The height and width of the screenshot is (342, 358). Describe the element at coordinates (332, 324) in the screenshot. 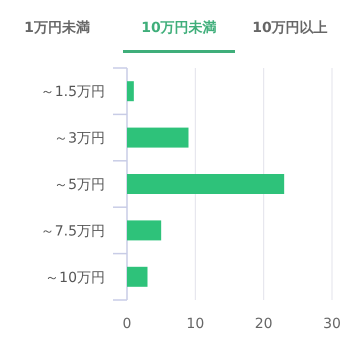

I see `x-tick-label: 30` at that location.